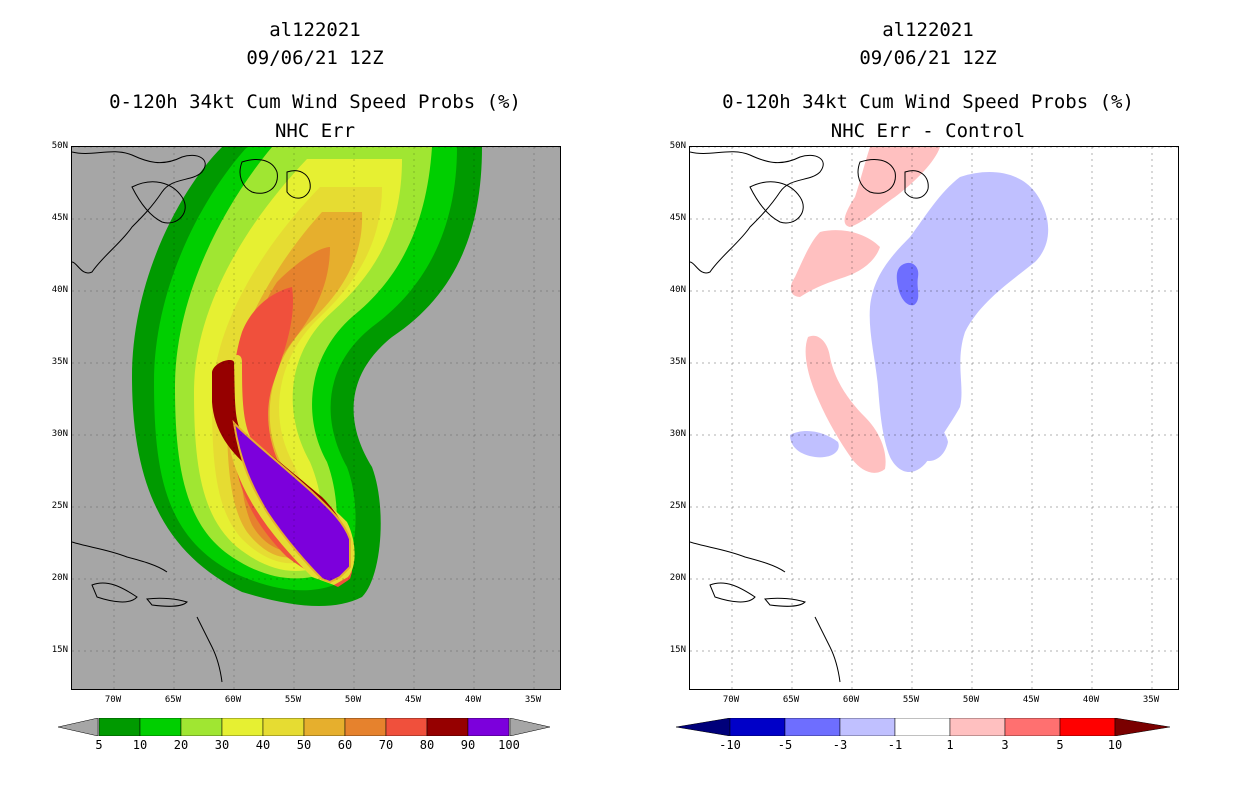 This screenshot has width=1236, height=800. Describe the element at coordinates (928, 30) in the screenshot. I see `right-title-storm-id: al122021` at that location.